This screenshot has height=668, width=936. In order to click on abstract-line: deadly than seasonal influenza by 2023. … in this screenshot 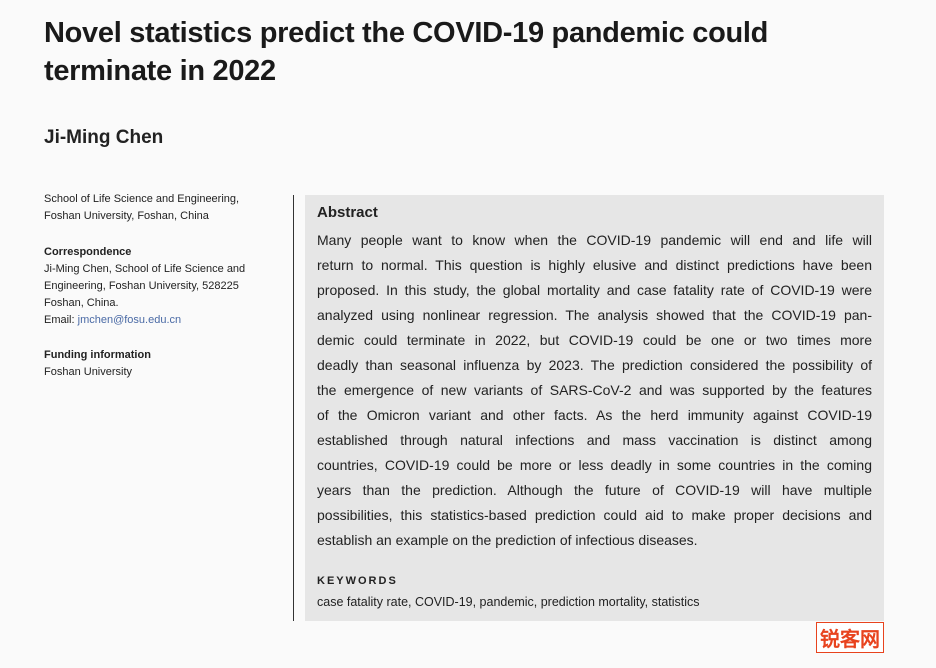, I will do `click(594, 365)`.